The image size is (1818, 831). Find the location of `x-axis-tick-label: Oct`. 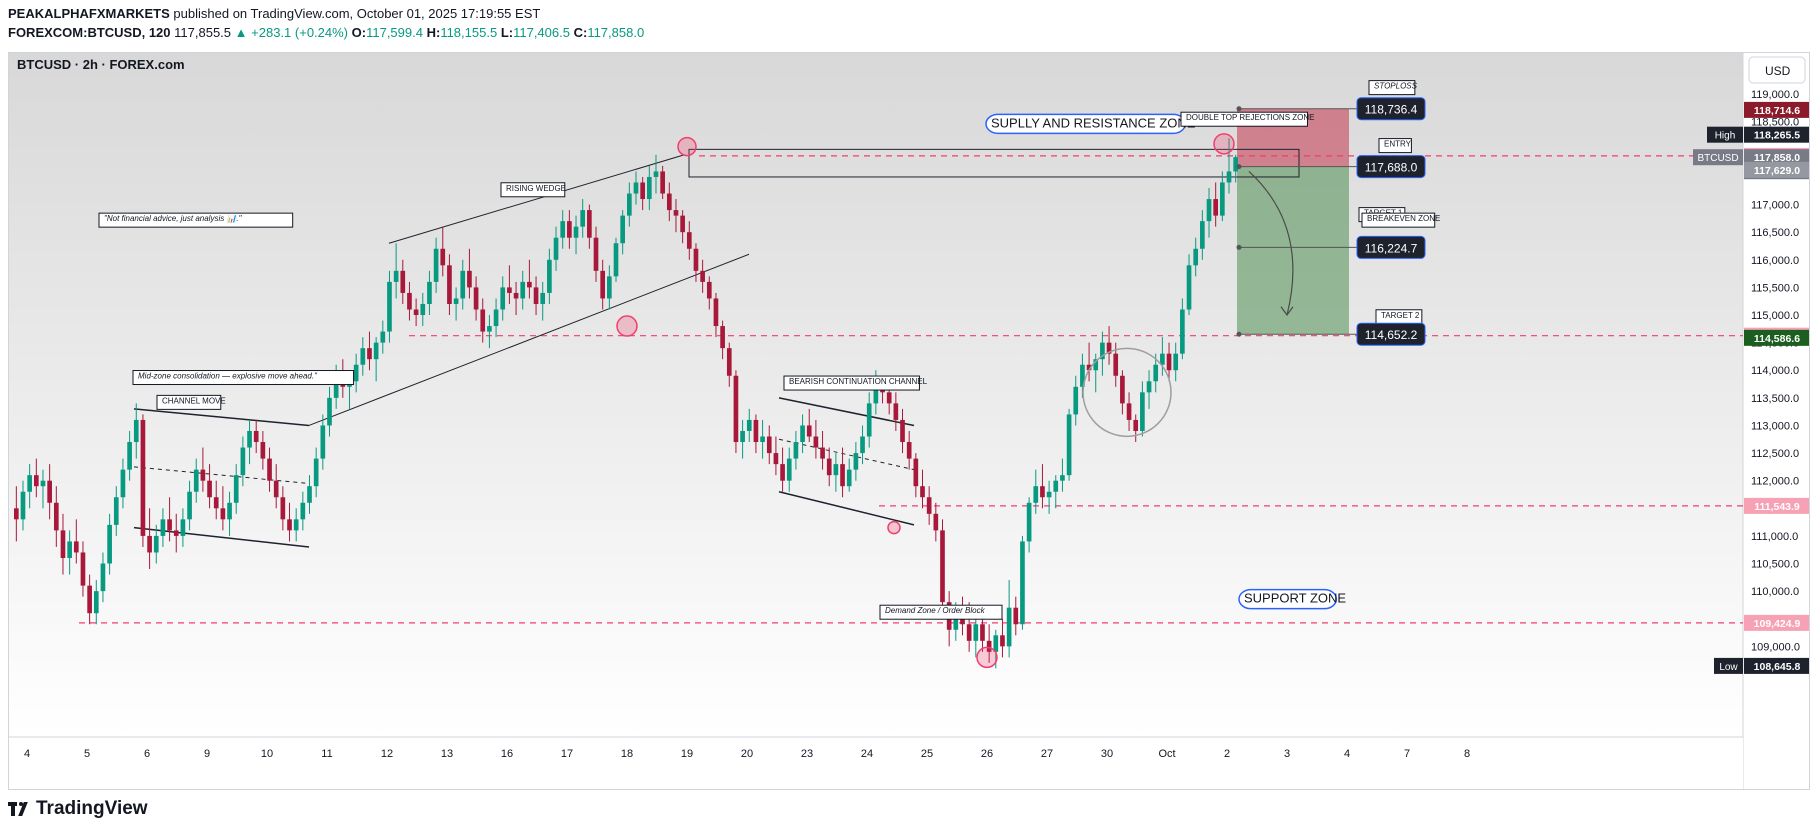

x-axis-tick-label: Oct is located at coordinates (1166, 754).